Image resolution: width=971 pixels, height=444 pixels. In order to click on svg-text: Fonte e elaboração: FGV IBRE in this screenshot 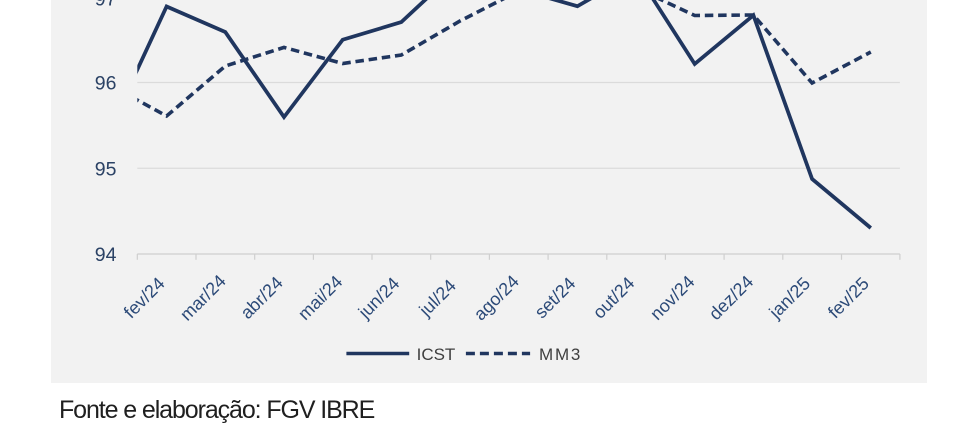, I will do `click(217, 410)`.